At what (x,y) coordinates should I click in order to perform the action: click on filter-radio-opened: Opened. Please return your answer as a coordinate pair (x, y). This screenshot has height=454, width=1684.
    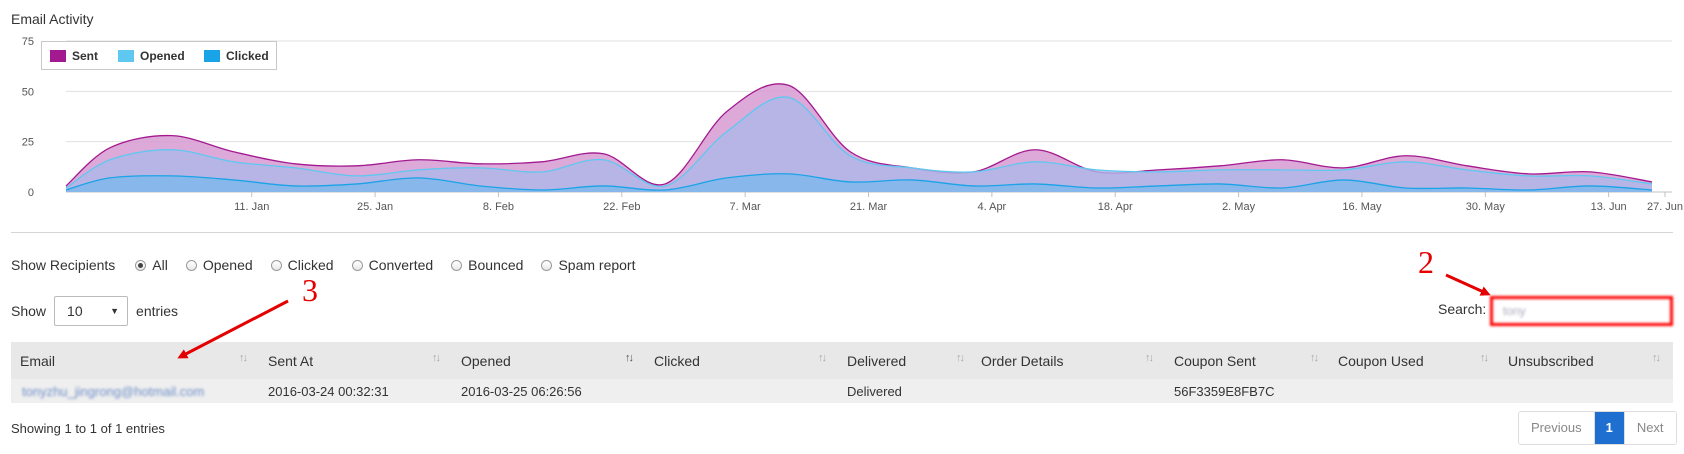
    Looking at the image, I should click on (219, 265).